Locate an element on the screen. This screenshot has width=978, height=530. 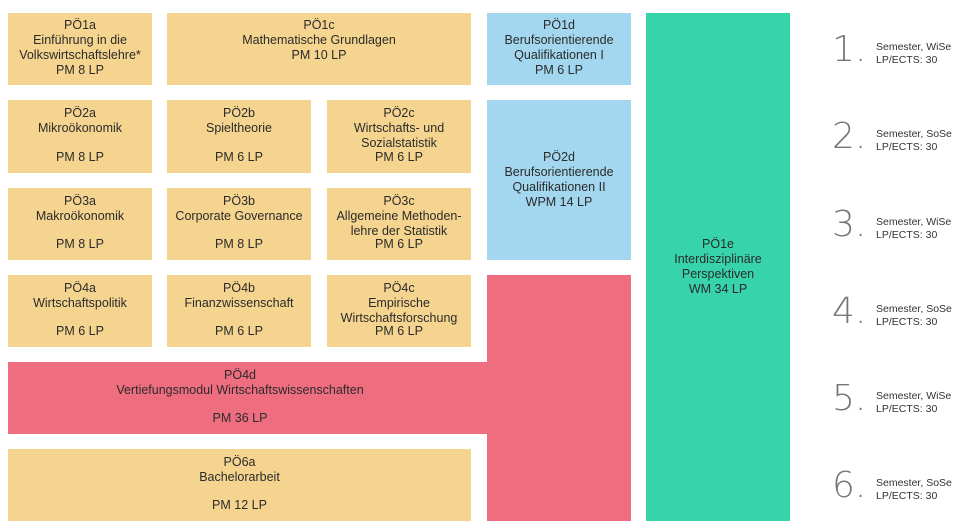
module-code: PÖ2c is located at coordinates (399, 113).